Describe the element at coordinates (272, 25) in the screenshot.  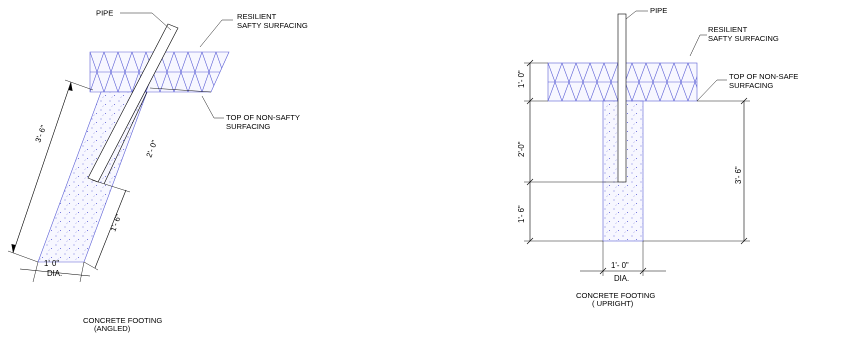
I see `angled-resilient-label-line2: SAFTY SURFACING` at that location.